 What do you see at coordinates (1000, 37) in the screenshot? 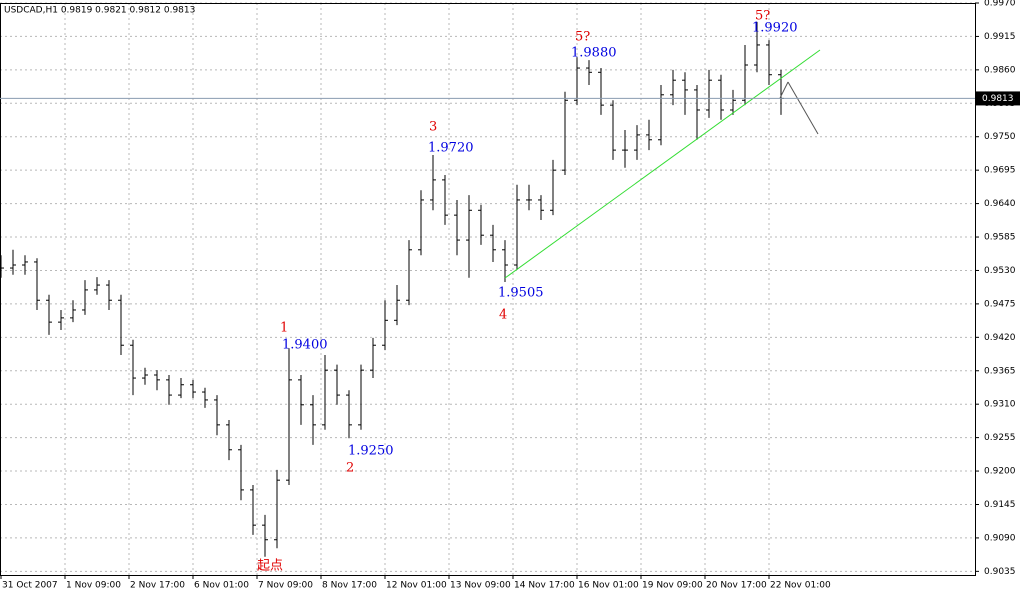
I see `y-tick-label: 0.9915` at bounding box center [1000, 37].